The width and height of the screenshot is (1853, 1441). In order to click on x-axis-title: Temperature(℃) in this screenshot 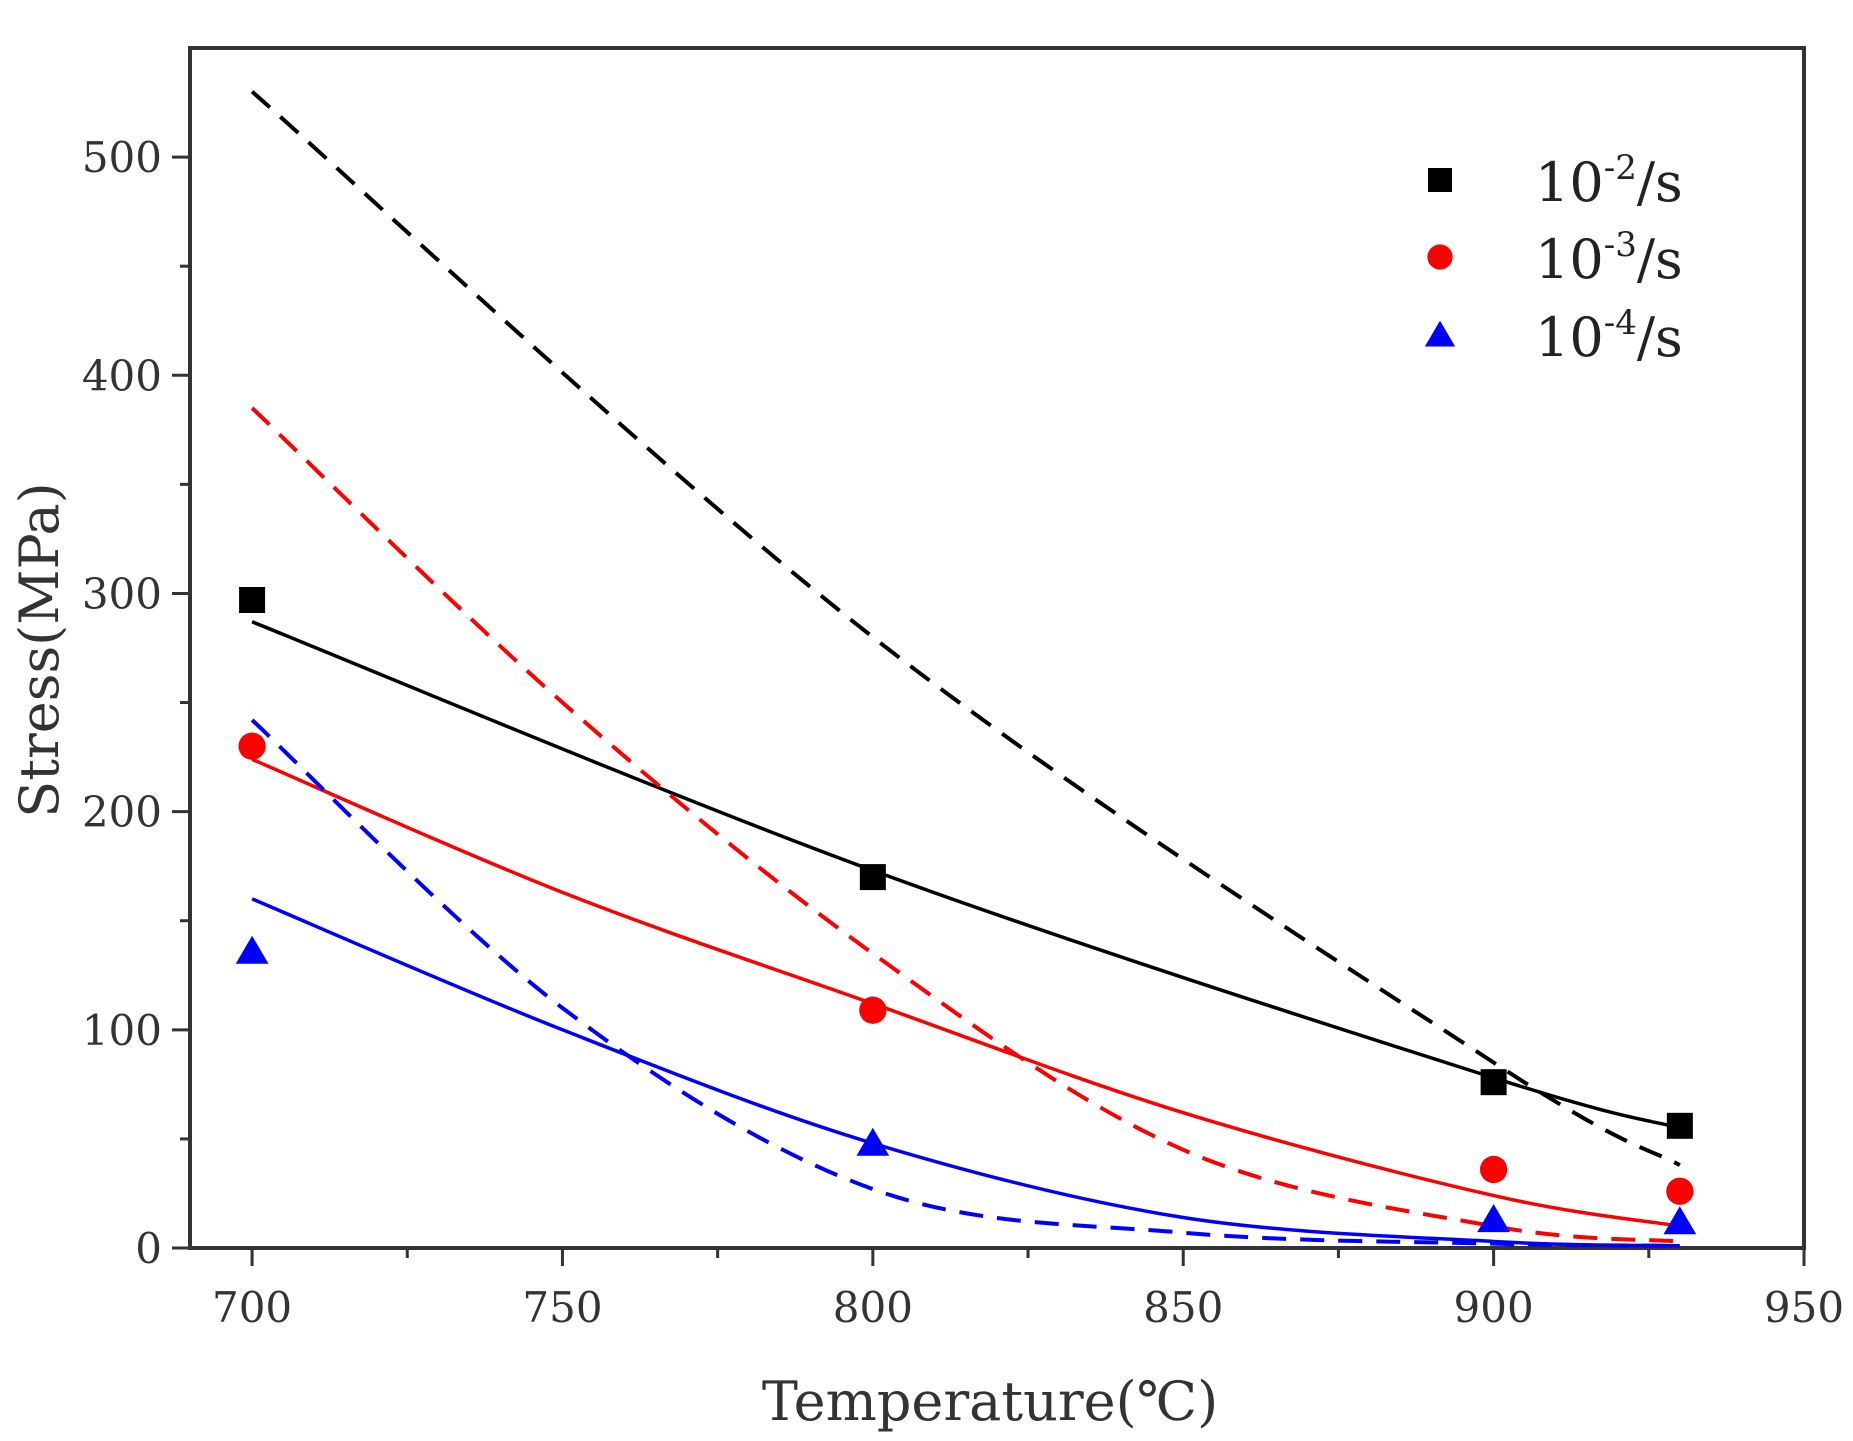, I will do `click(990, 1401)`.